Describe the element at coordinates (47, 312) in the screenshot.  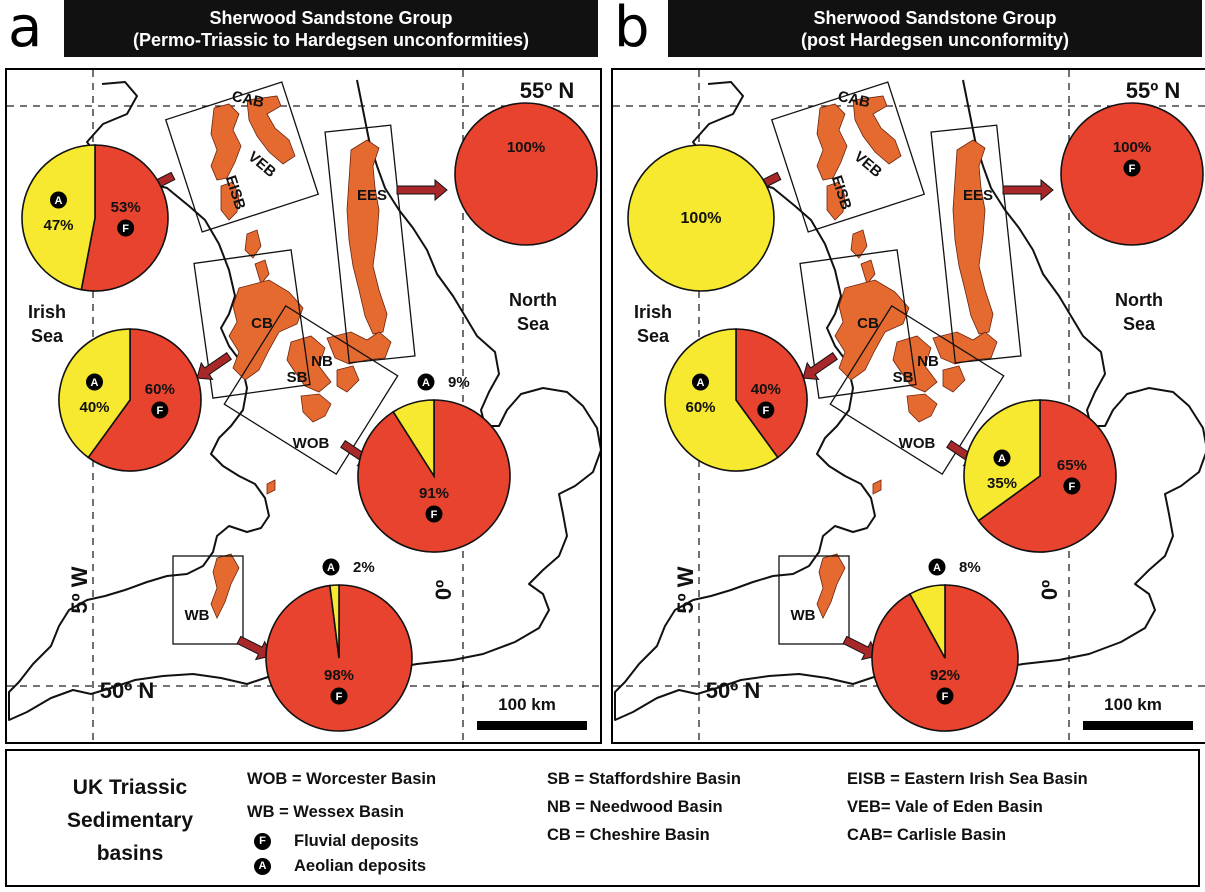
I see `irish-sea-label-1: Irish` at that location.